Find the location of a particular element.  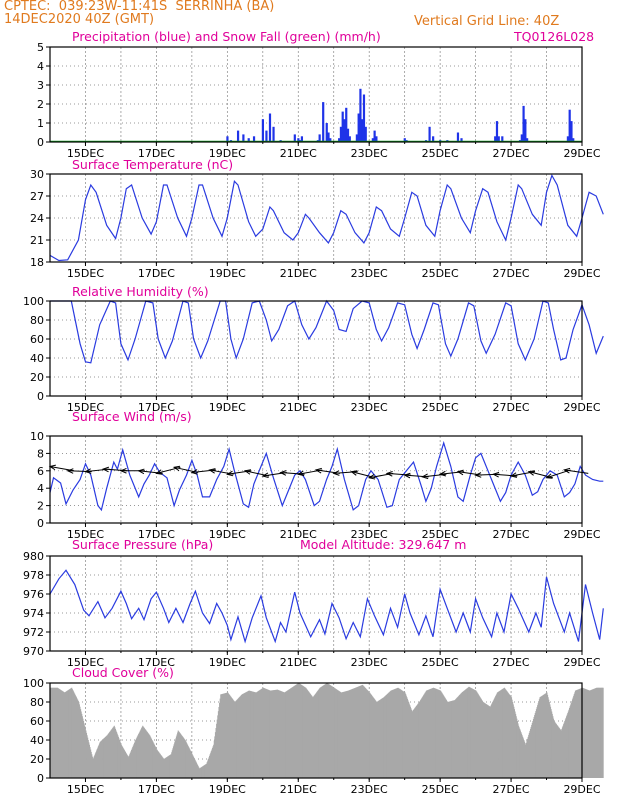

x-tick-label: 29DEC is located at coordinates (581, 407).